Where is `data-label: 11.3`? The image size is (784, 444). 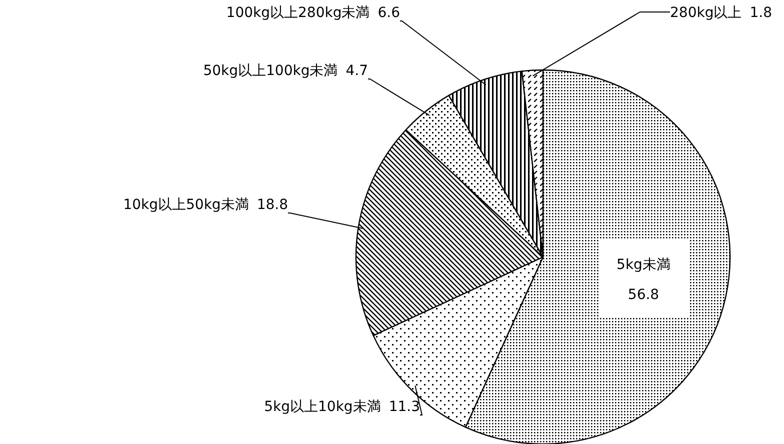 data-label: 11.3 is located at coordinates (404, 407).